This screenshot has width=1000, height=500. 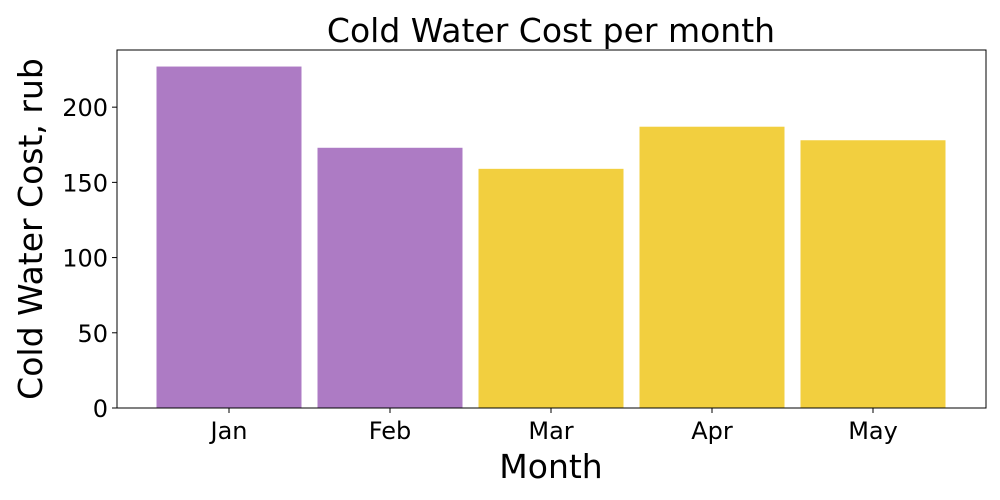 What do you see at coordinates (390, 431) in the screenshot?
I see `x-tick-label: Feb` at bounding box center [390, 431].